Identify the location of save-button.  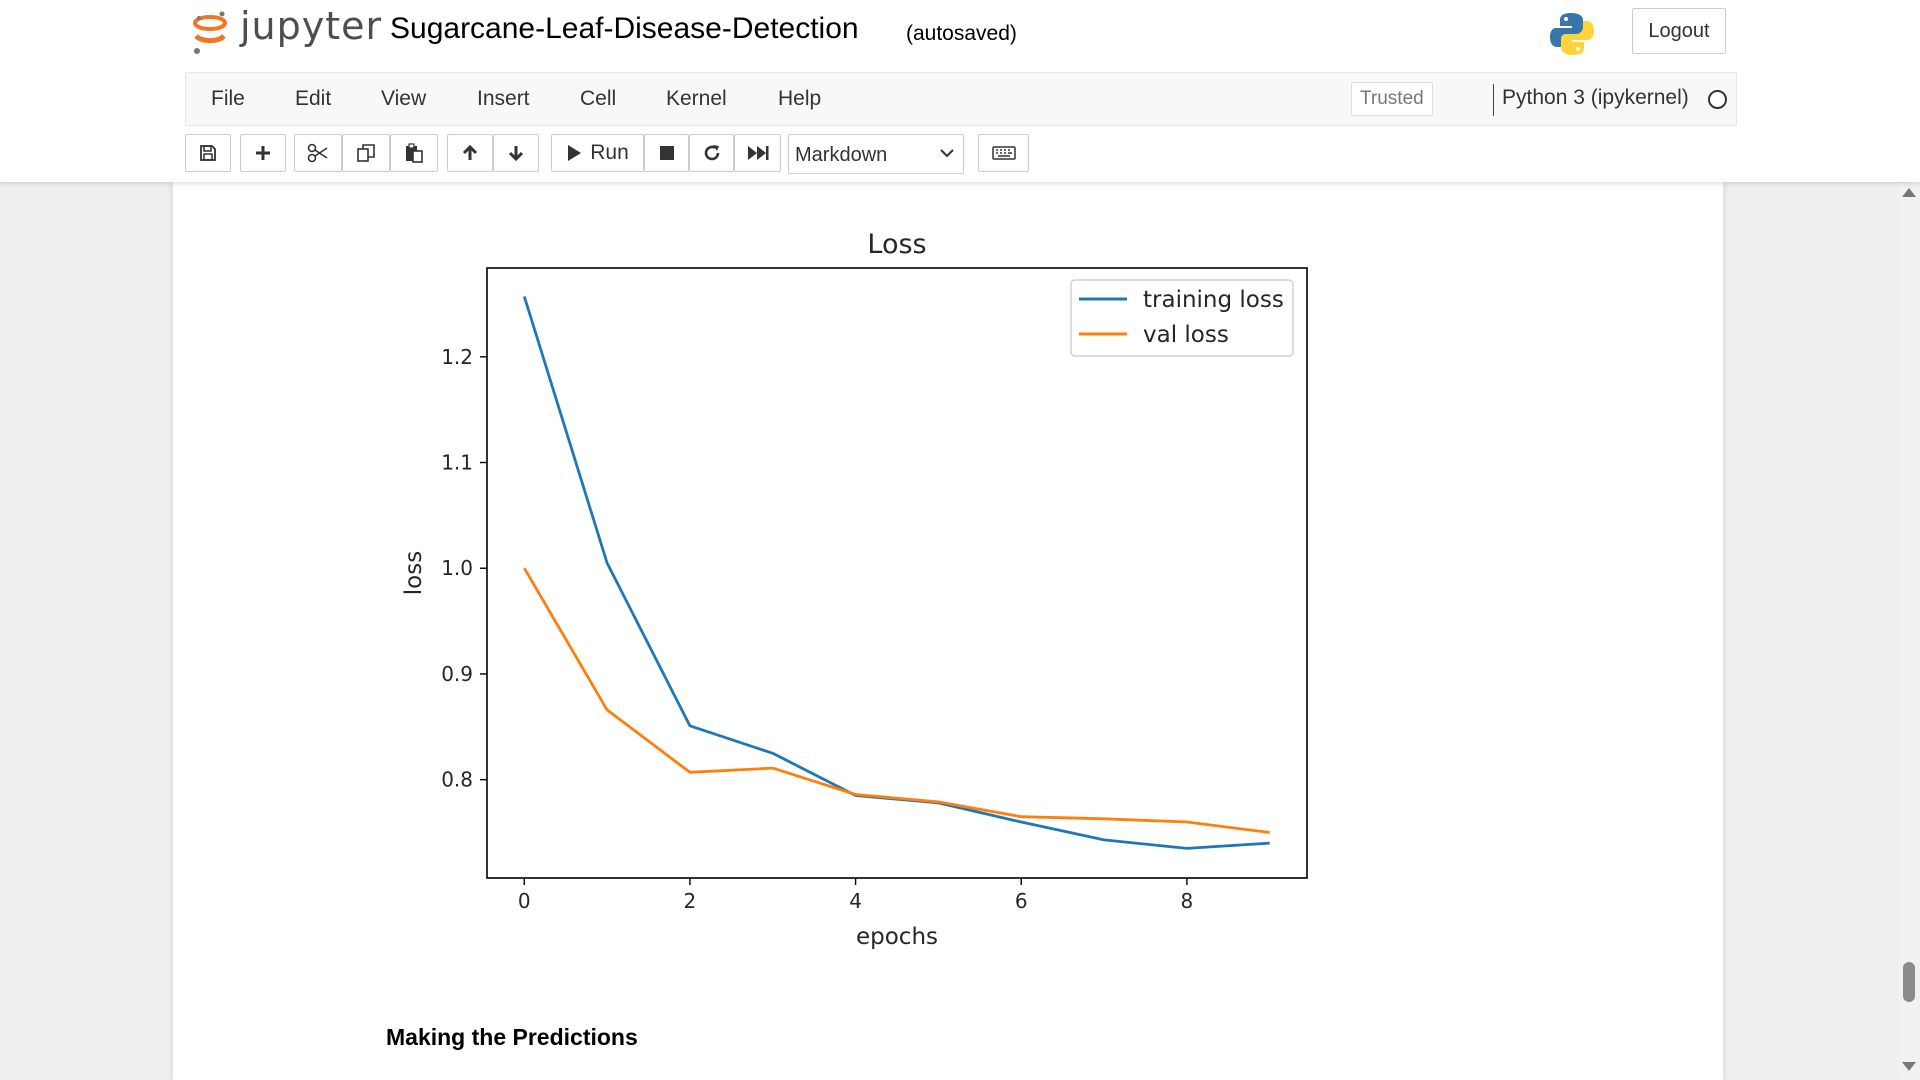
(208, 153).